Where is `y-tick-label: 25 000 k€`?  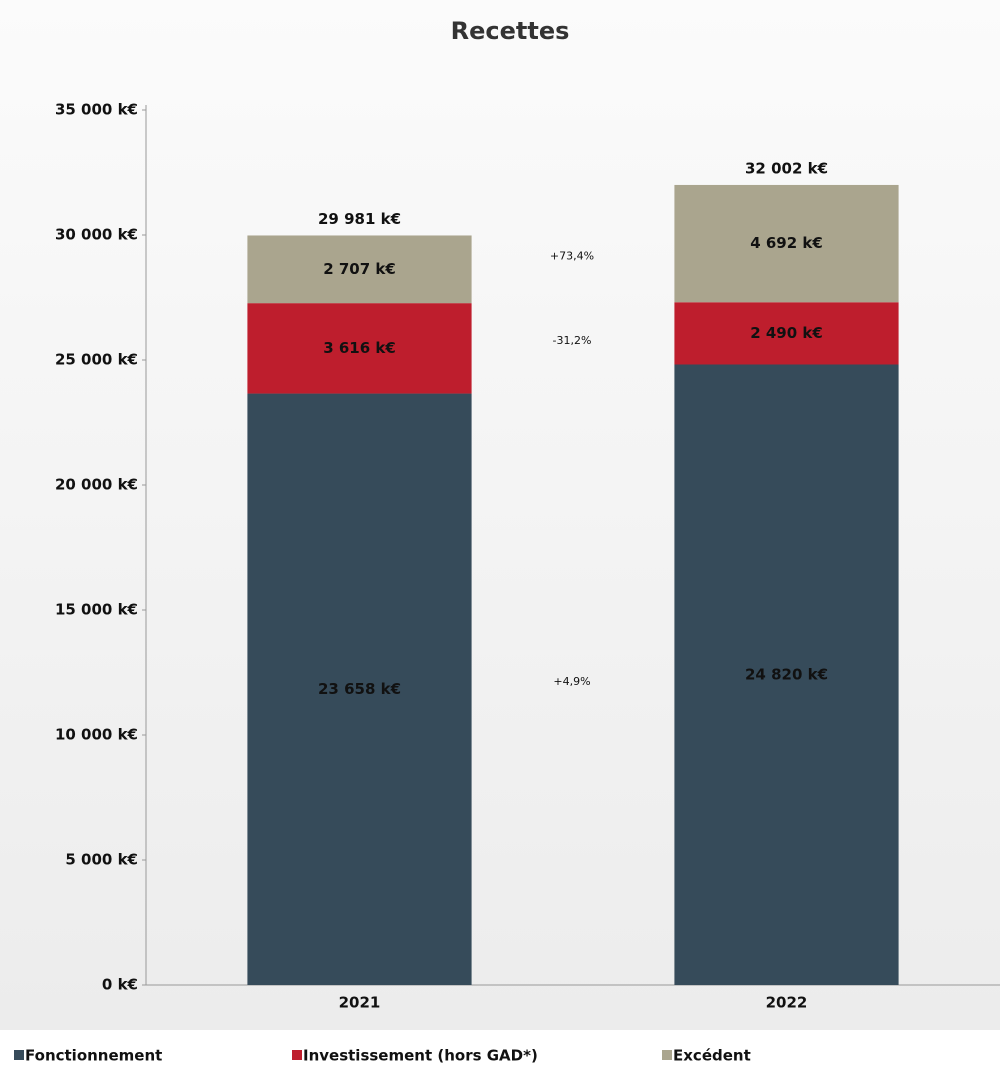
y-tick-label: 25 000 k€ is located at coordinates (96, 360).